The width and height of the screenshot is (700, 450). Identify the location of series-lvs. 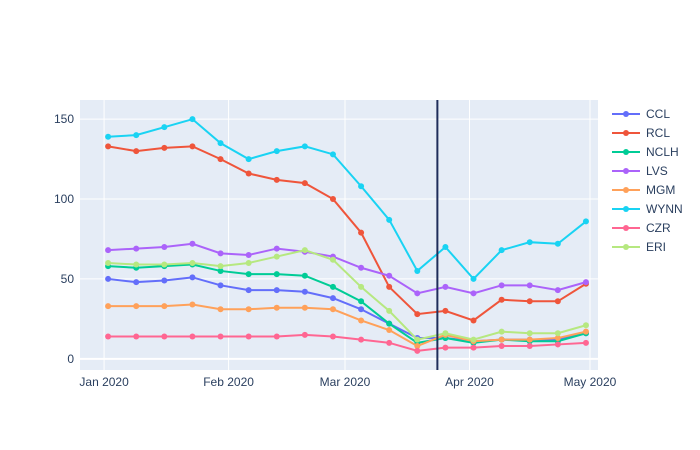
(347, 268).